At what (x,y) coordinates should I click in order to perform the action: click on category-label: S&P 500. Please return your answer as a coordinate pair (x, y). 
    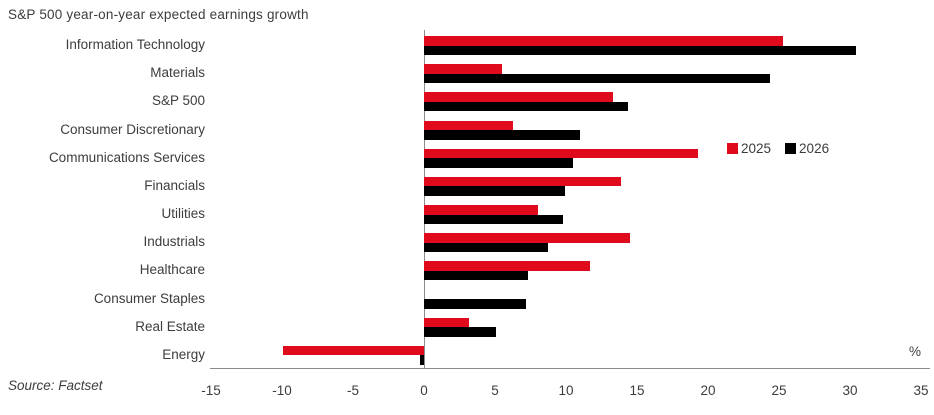
    Looking at the image, I should click on (178, 101).